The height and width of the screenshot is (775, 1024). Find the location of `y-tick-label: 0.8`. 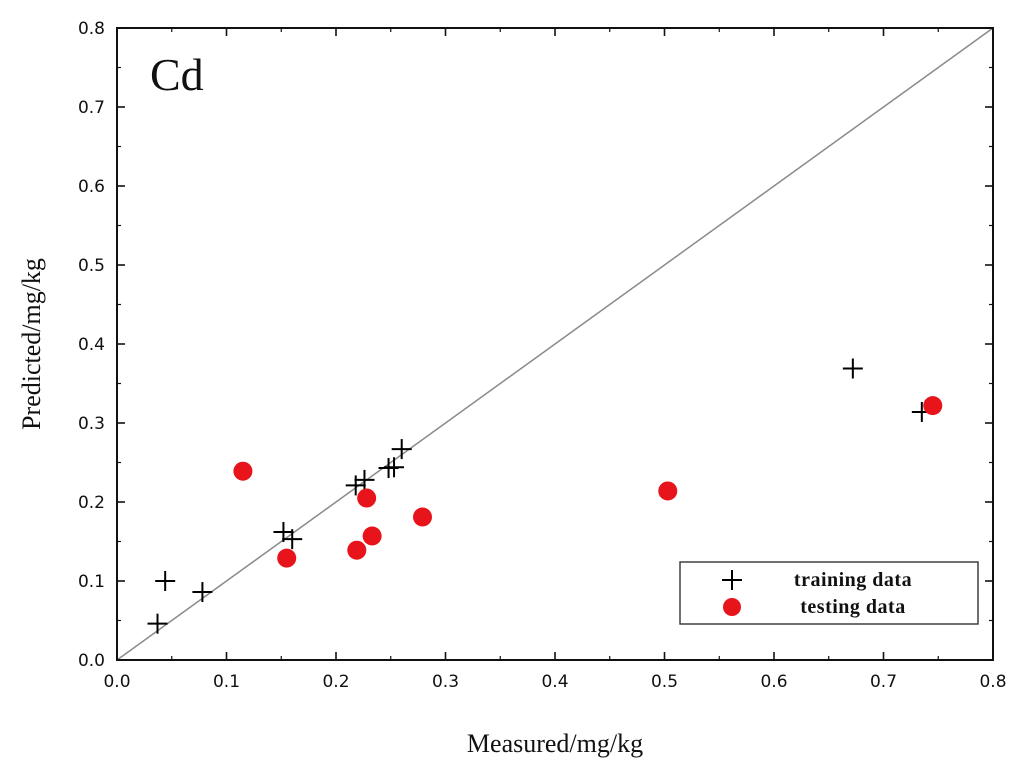

y-tick-label: 0.8 is located at coordinates (91, 29).